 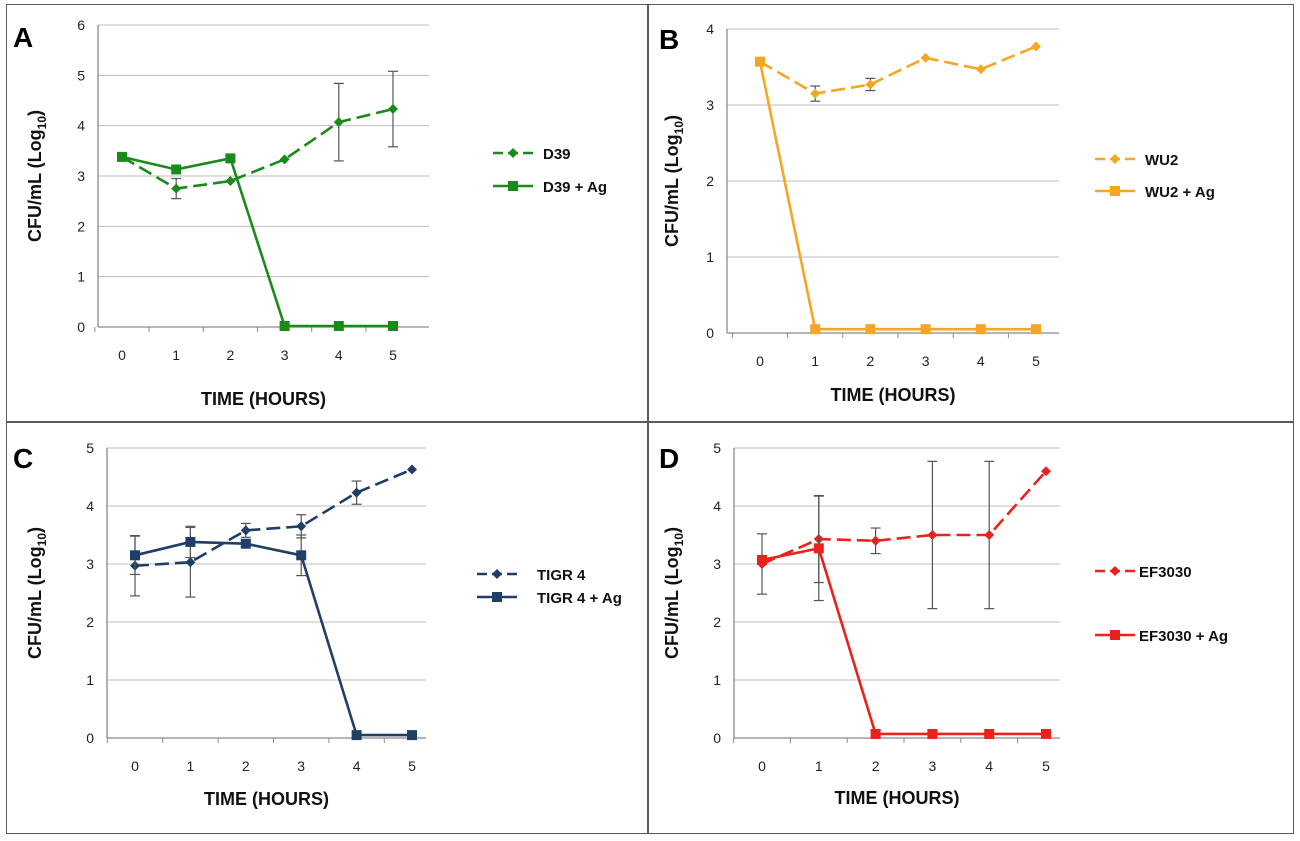 I want to click on legend-label: WU2, so click(x=1161, y=160).